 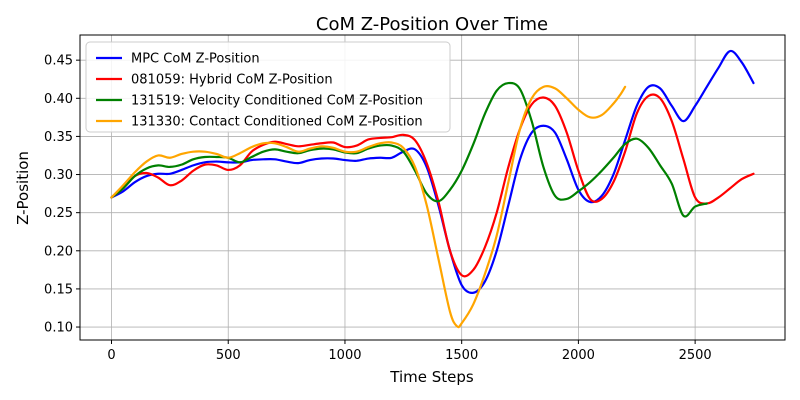 I want to click on x-tick-label: 1000, so click(x=344, y=355).